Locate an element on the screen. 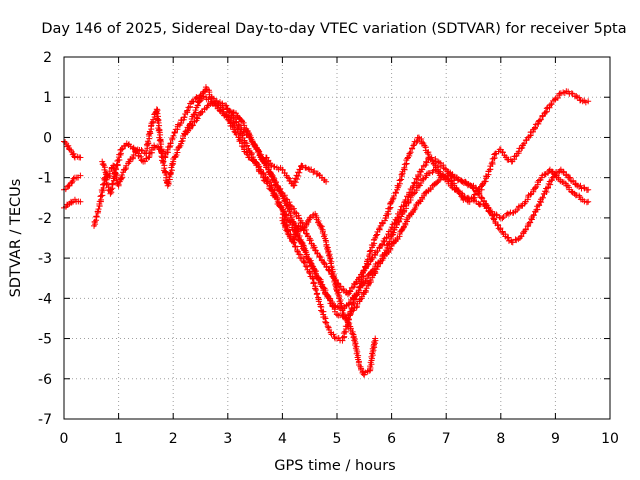 This screenshot has width=640, height=480. x-tick-label: 2 is located at coordinates (173, 439).